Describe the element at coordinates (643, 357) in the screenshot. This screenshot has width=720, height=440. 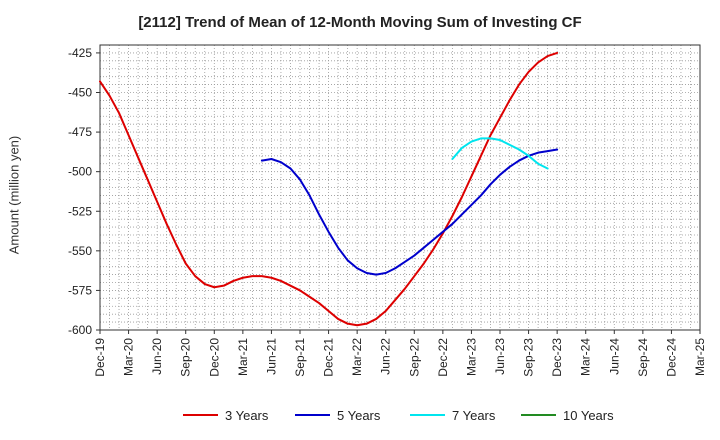
I see `x-tick-label: Sep-24` at that location.